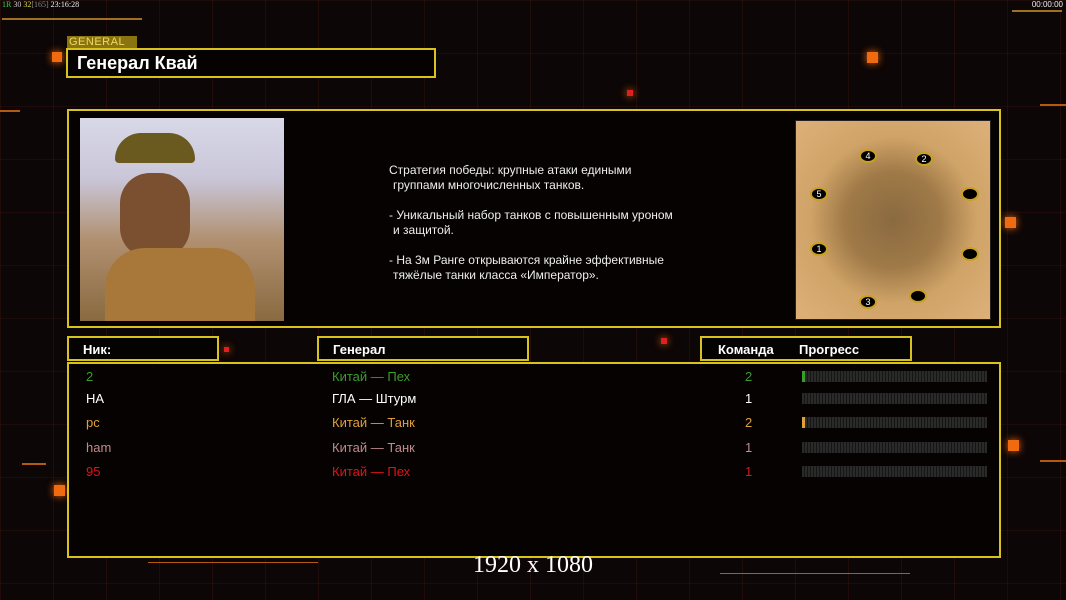  Describe the element at coordinates (180, 284) in the screenshot. I see `uniform-shape` at that location.